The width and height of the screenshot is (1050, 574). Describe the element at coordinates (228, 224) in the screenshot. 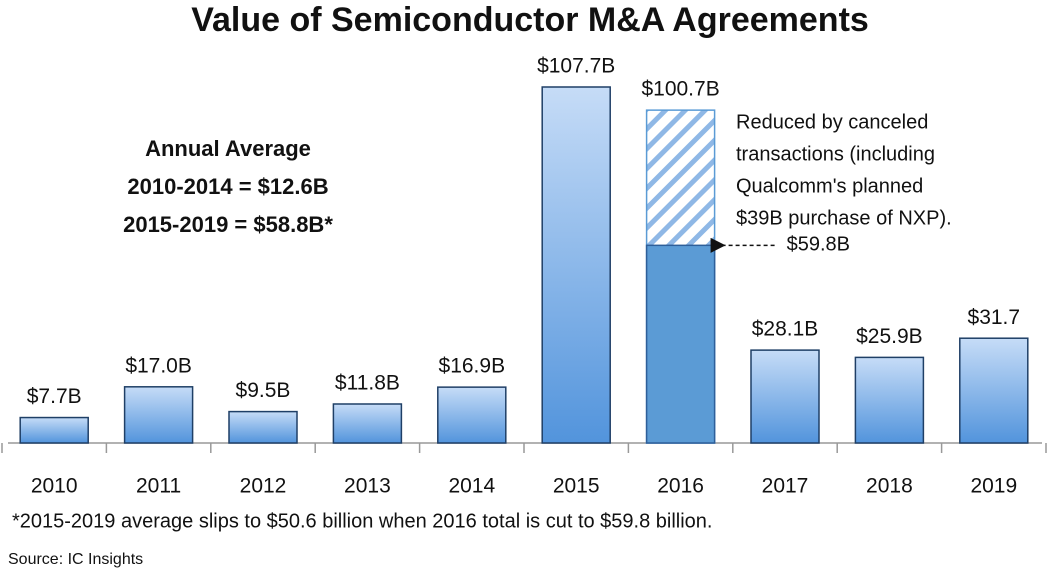

I see `average-note: 2015-2019 = $58.8B*` at that location.